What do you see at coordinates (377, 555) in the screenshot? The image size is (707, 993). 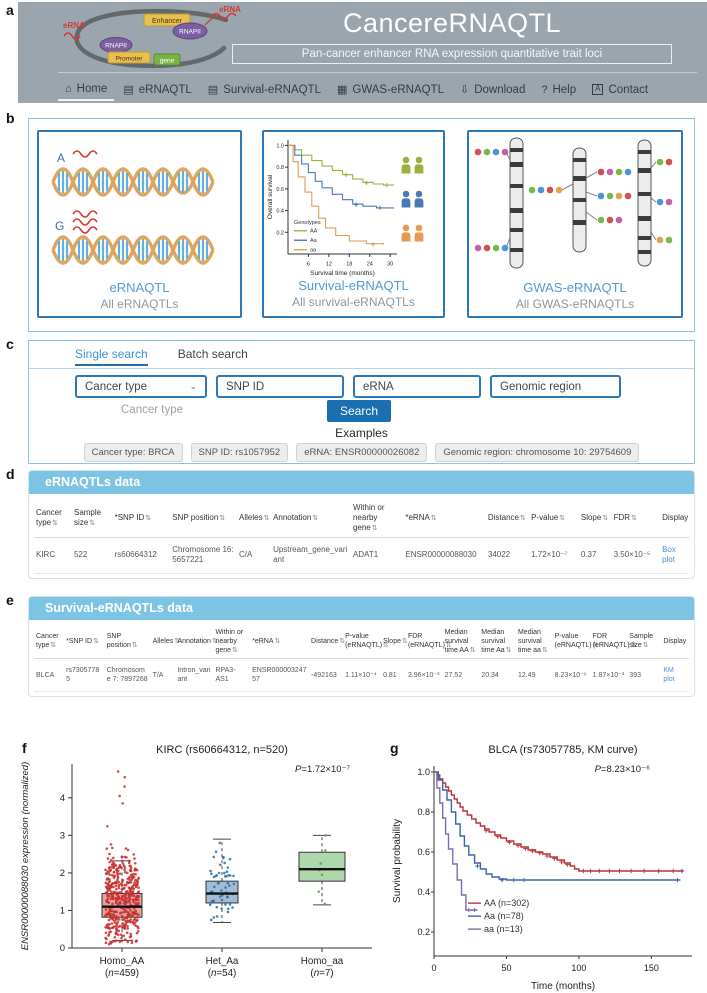 I see `cell-within-or-nearby-gene: ADAT1` at bounding box center [377, 555].